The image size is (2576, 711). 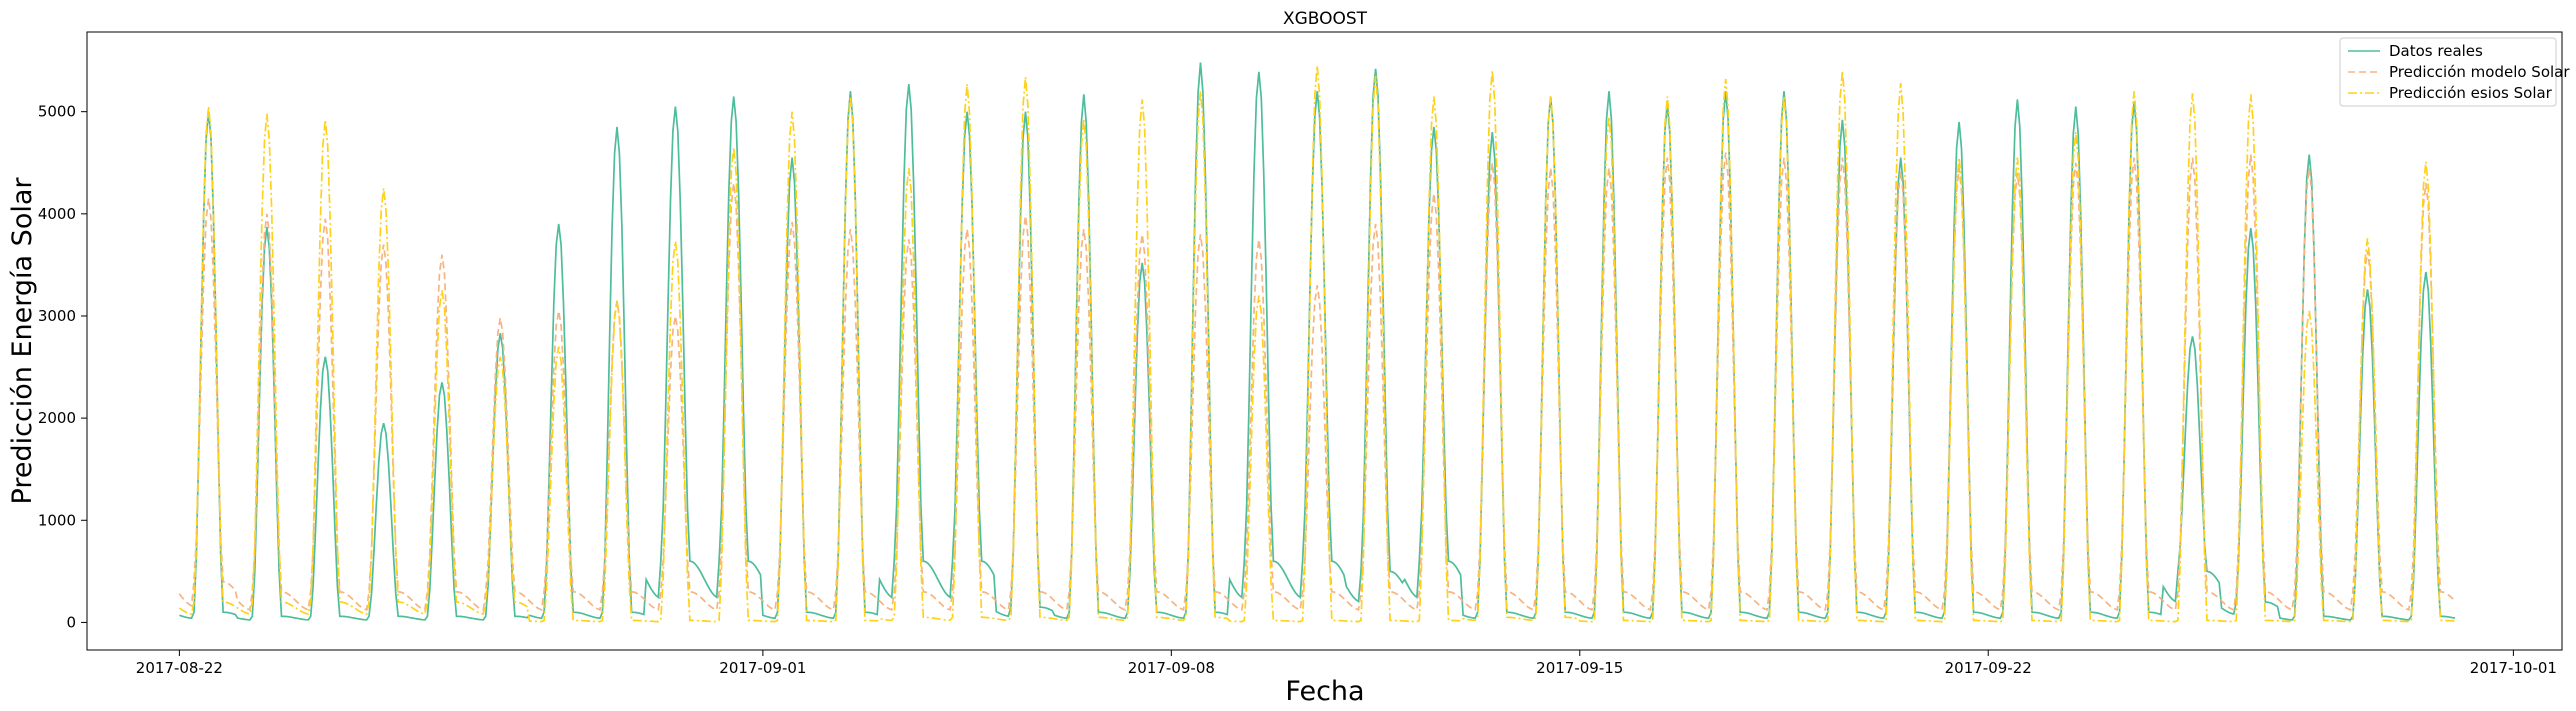 I want to click on y-axis-ticks: 0 1000 2000 3000 4000 5000, so click(x=62, y=367).